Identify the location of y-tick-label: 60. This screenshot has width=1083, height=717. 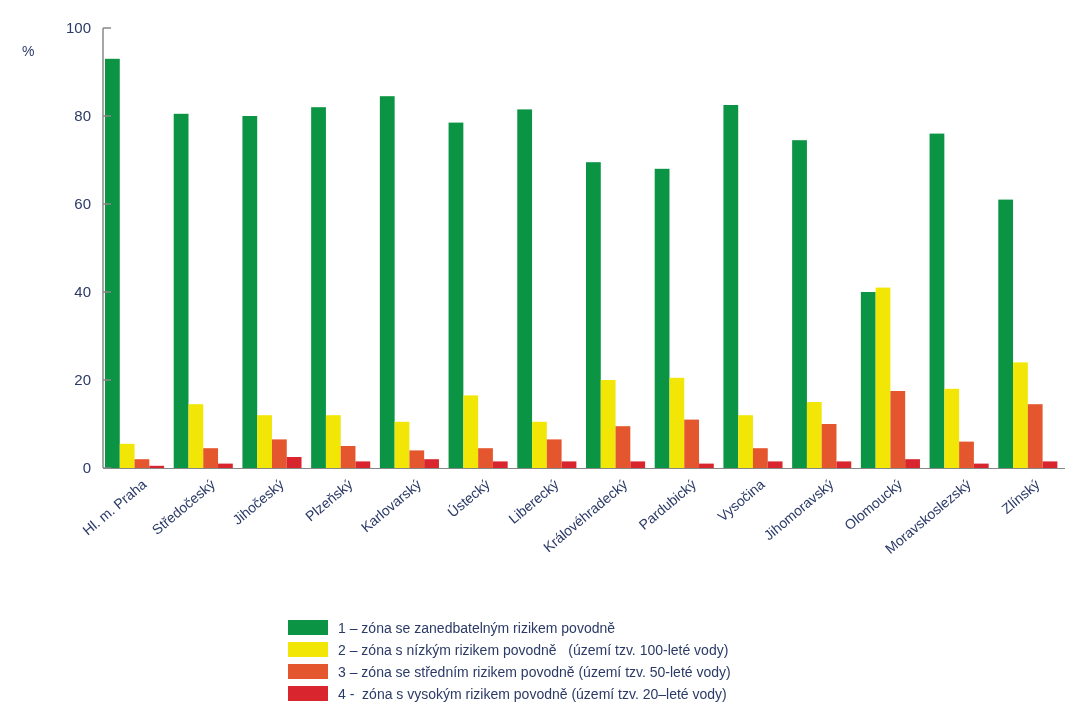
(82, 204).